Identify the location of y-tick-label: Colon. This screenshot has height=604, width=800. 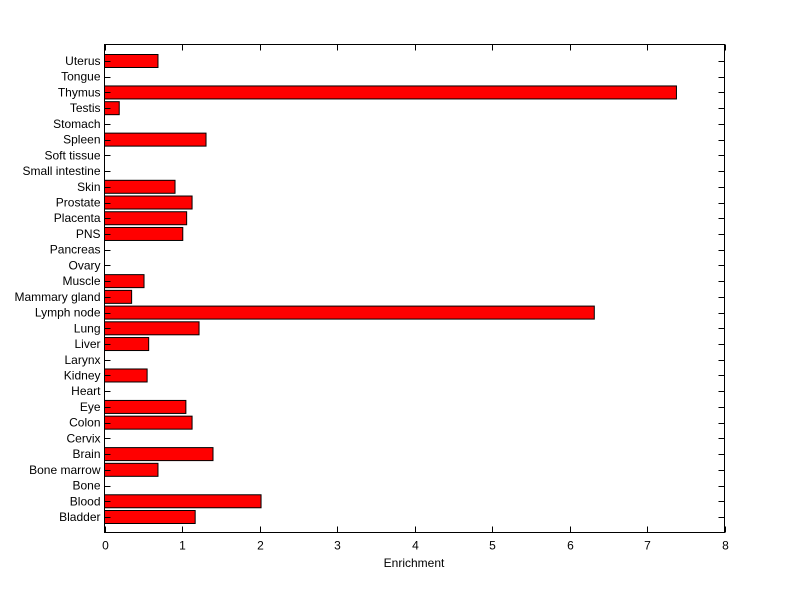
(84, 423).